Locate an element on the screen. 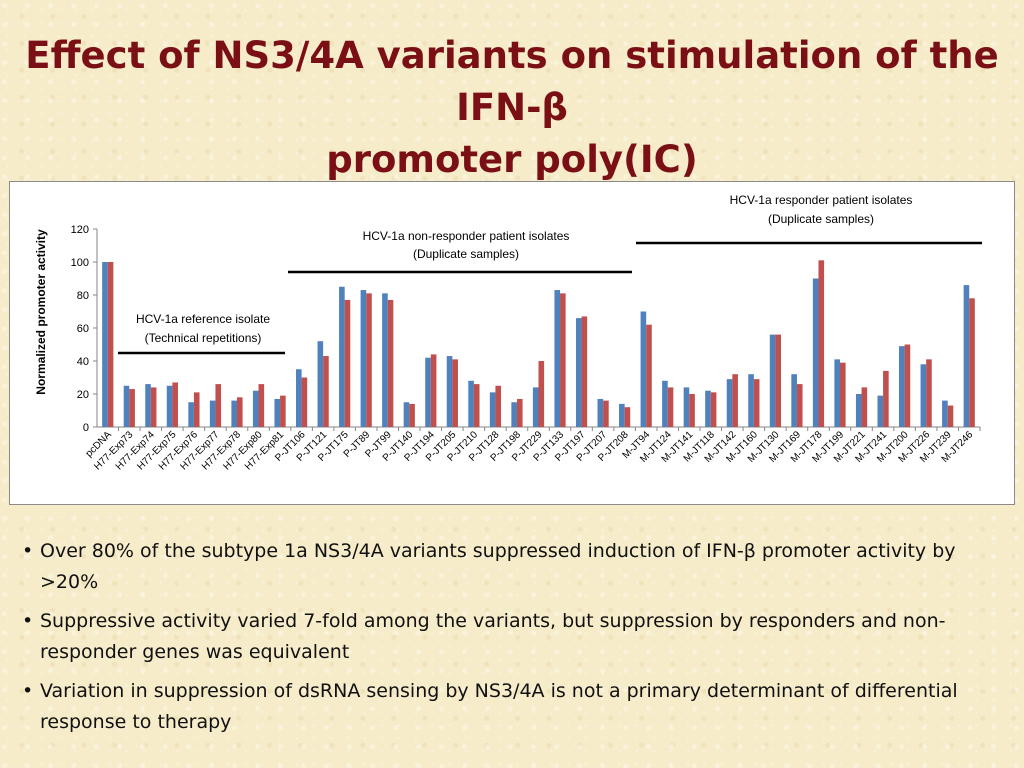  y-tick-label: 80 is located at coordinates (83, 296).